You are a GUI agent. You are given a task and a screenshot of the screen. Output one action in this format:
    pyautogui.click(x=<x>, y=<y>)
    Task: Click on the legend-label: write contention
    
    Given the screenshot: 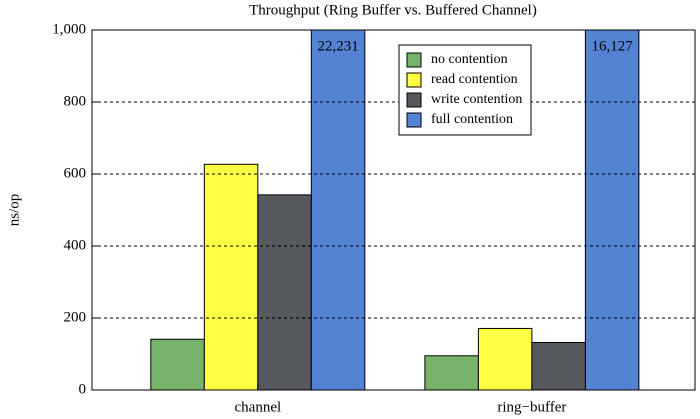 What is the action you would take?
    pyautogui.click(x=476, y=99)
    